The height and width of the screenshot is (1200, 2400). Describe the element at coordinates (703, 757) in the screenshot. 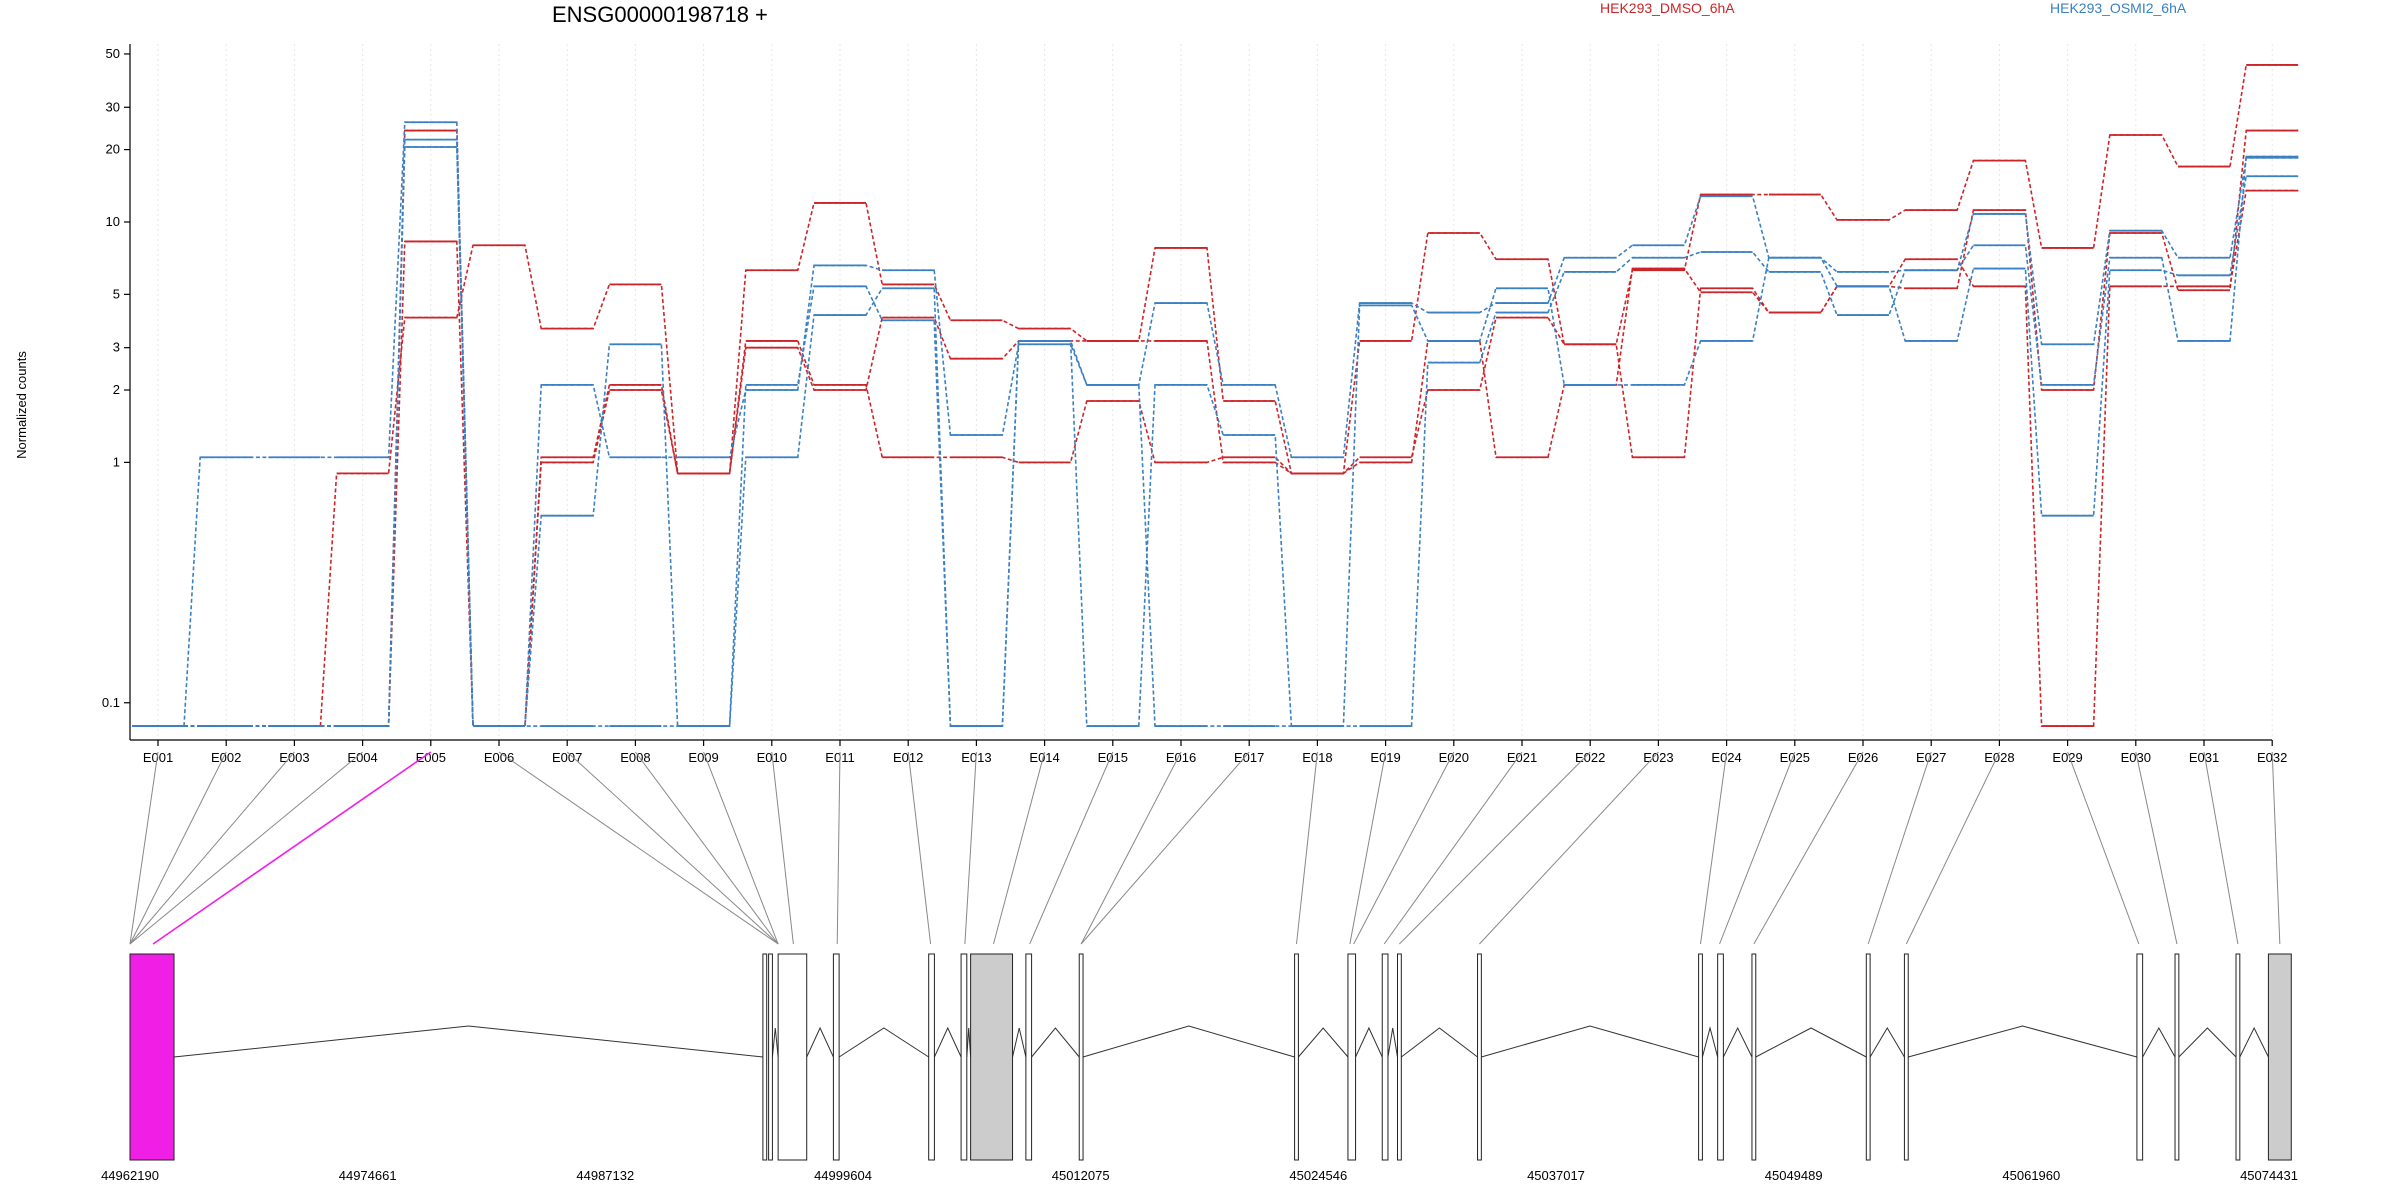

I see `x-tick-label: E009` at that location.